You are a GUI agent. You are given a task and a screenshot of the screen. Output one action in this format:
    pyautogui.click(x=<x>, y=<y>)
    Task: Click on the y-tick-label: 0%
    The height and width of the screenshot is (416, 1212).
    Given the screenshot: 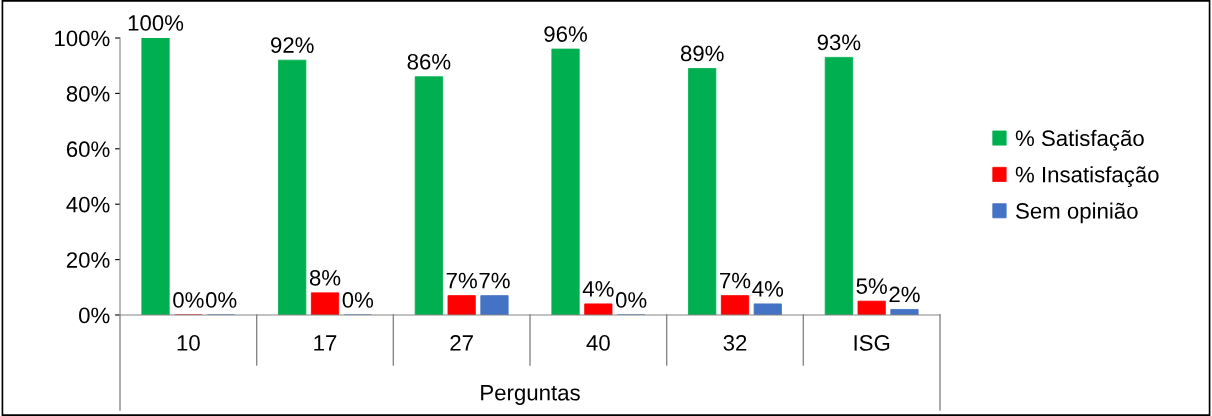 What is the action you would take?
    pyautogui.click(x=94, y=315)
    